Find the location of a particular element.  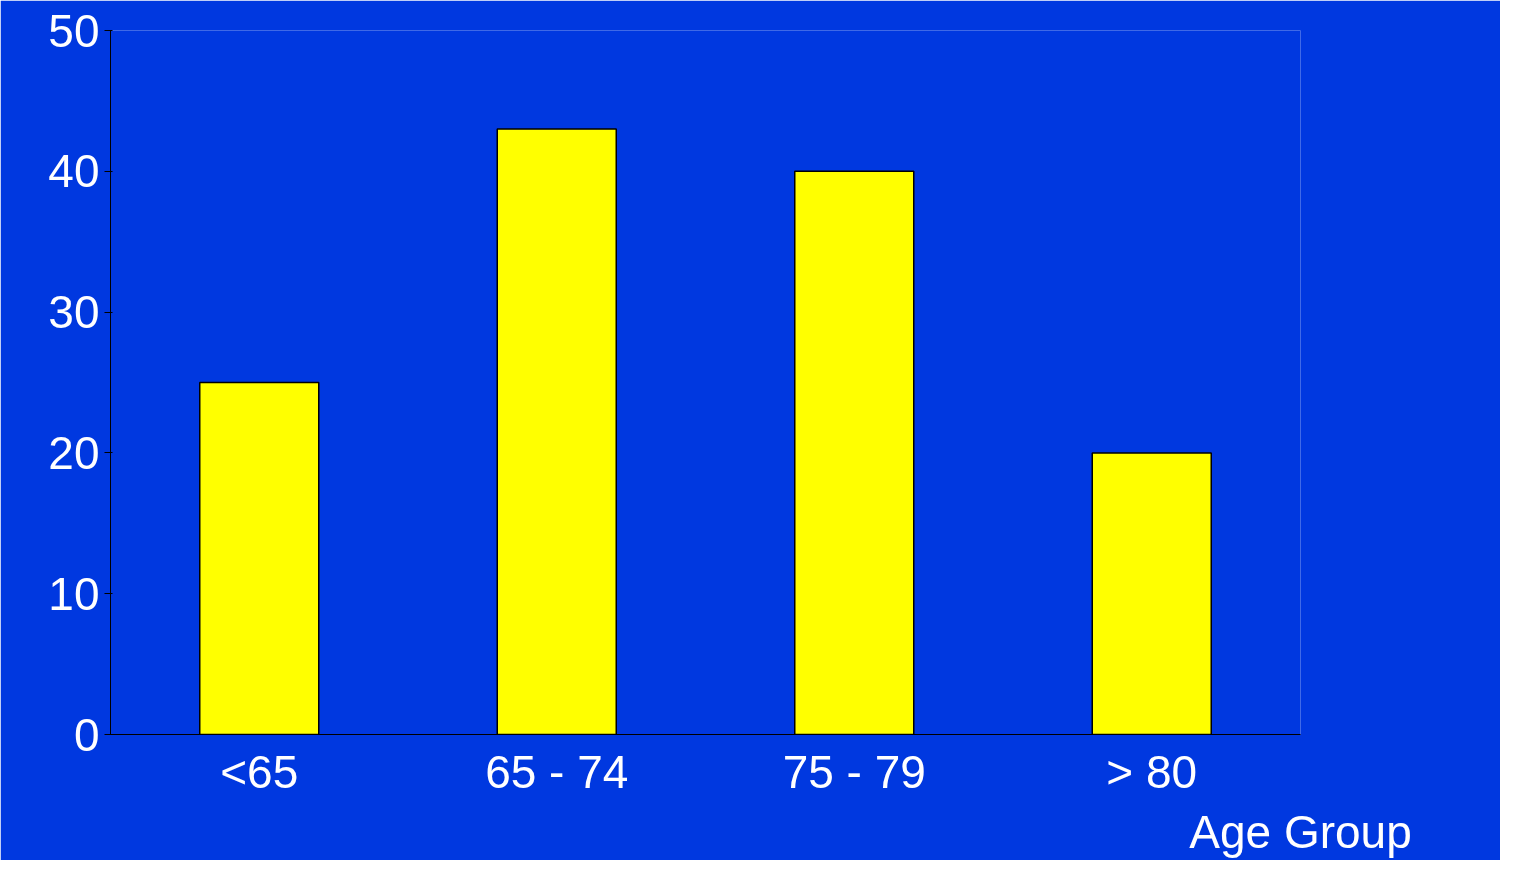

y-tick-label: 0 is located at coordinates (86, 734).